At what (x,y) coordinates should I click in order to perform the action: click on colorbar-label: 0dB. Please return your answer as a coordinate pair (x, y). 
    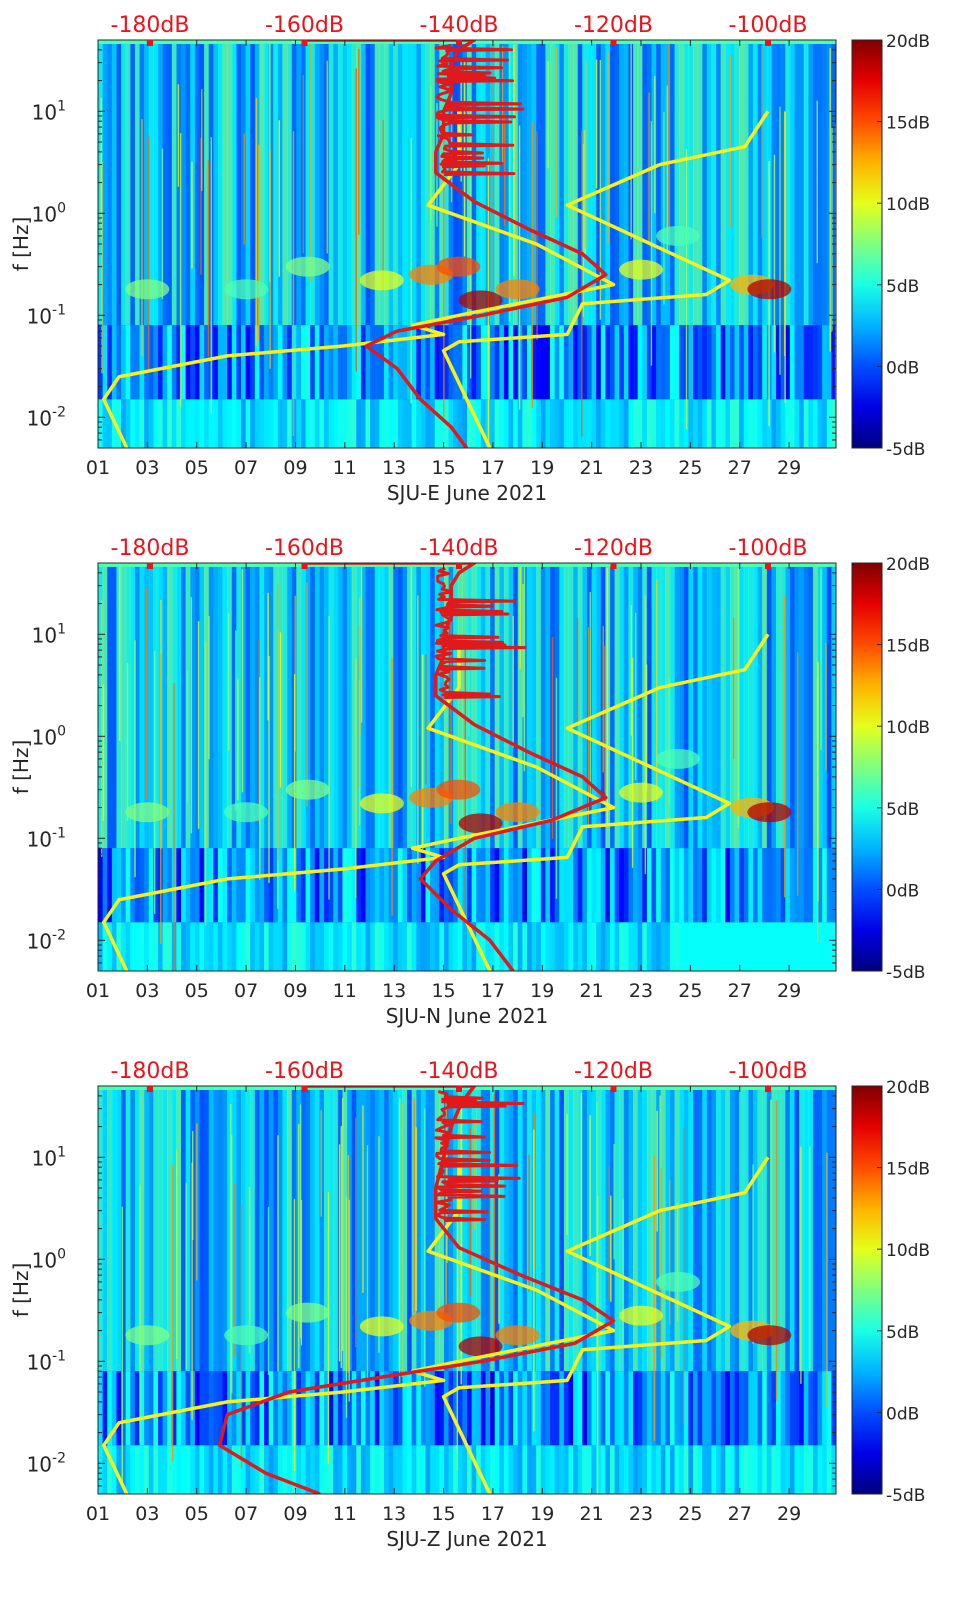
    Looking at the image, I should click on (902, 891).